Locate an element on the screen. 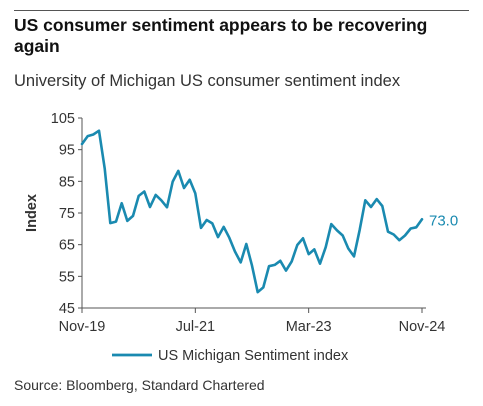  x-tick-label: Jul-21 is located at coordinates (196, 327).